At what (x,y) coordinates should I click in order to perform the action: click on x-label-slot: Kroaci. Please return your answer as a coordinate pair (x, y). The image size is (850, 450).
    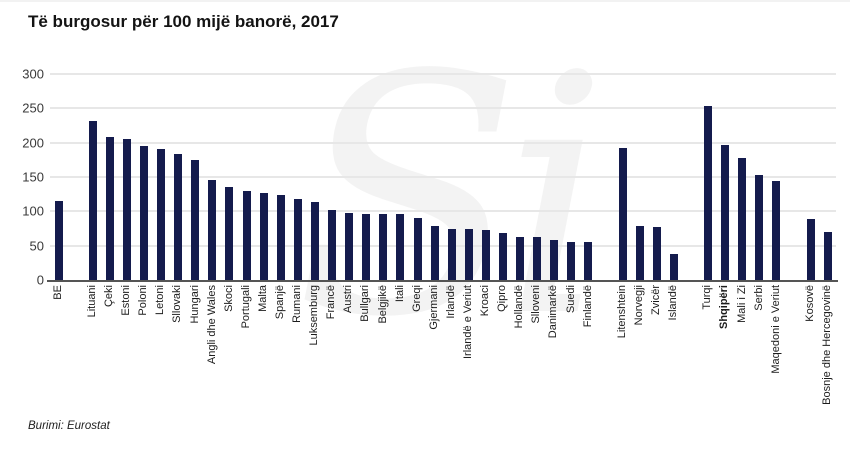
    Looking at the image, I should click on (485, 365).